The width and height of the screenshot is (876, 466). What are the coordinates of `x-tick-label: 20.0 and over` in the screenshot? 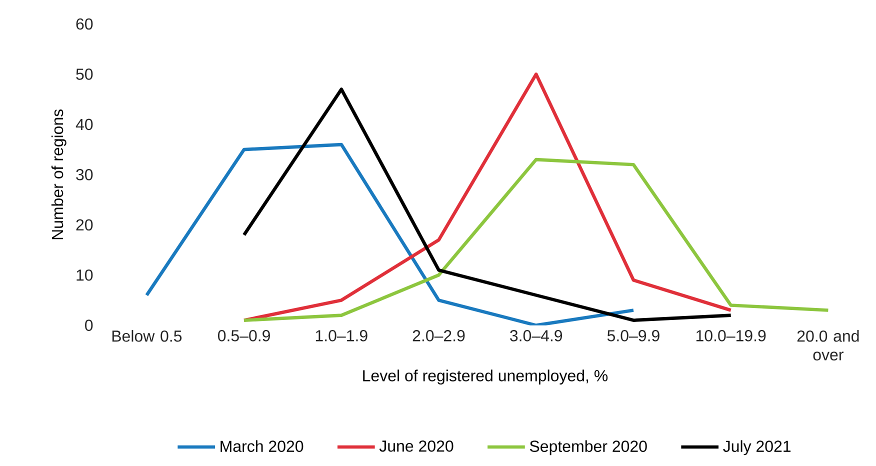 It's located at (828, 345).